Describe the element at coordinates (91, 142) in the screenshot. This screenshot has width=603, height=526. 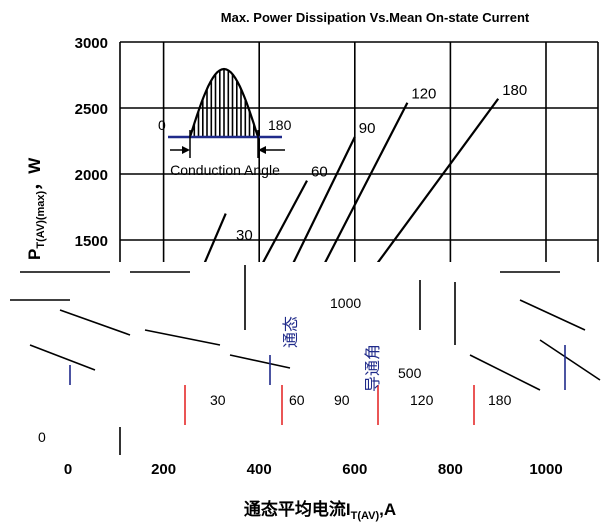
I see `y-tick-labels: 1500 2000 2500 3000` at that location.